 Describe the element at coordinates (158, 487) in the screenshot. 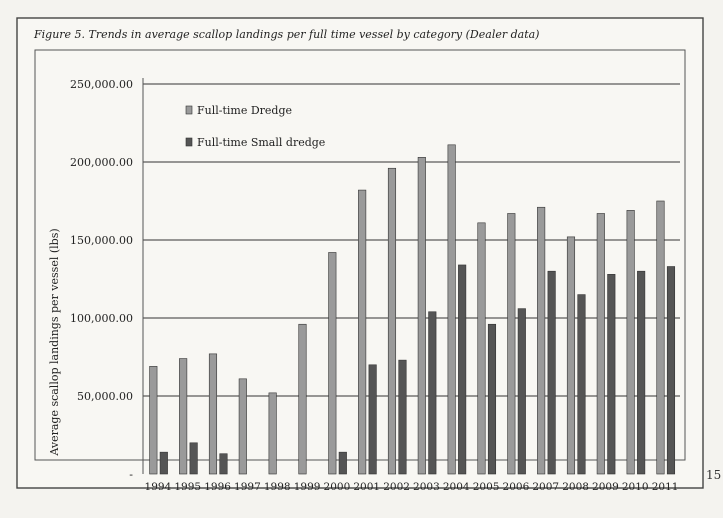

I see `x-tick-label: 1994` at that location.